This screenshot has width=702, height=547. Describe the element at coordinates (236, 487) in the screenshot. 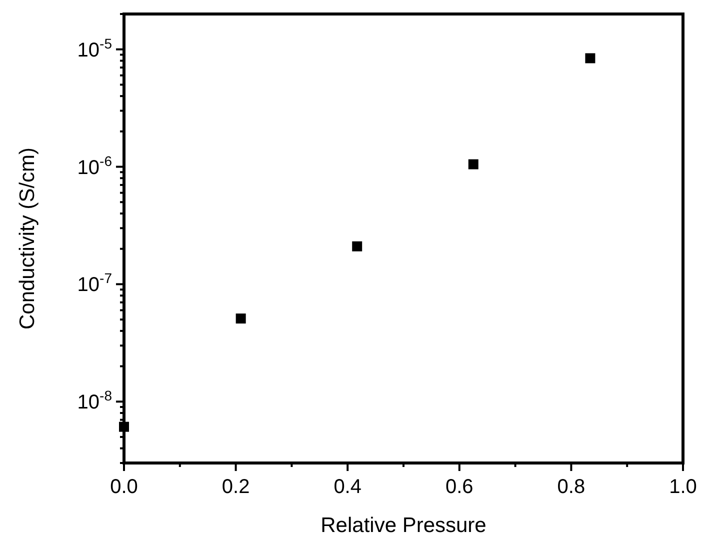

I see `x-tick-label: 0.2` at that location.